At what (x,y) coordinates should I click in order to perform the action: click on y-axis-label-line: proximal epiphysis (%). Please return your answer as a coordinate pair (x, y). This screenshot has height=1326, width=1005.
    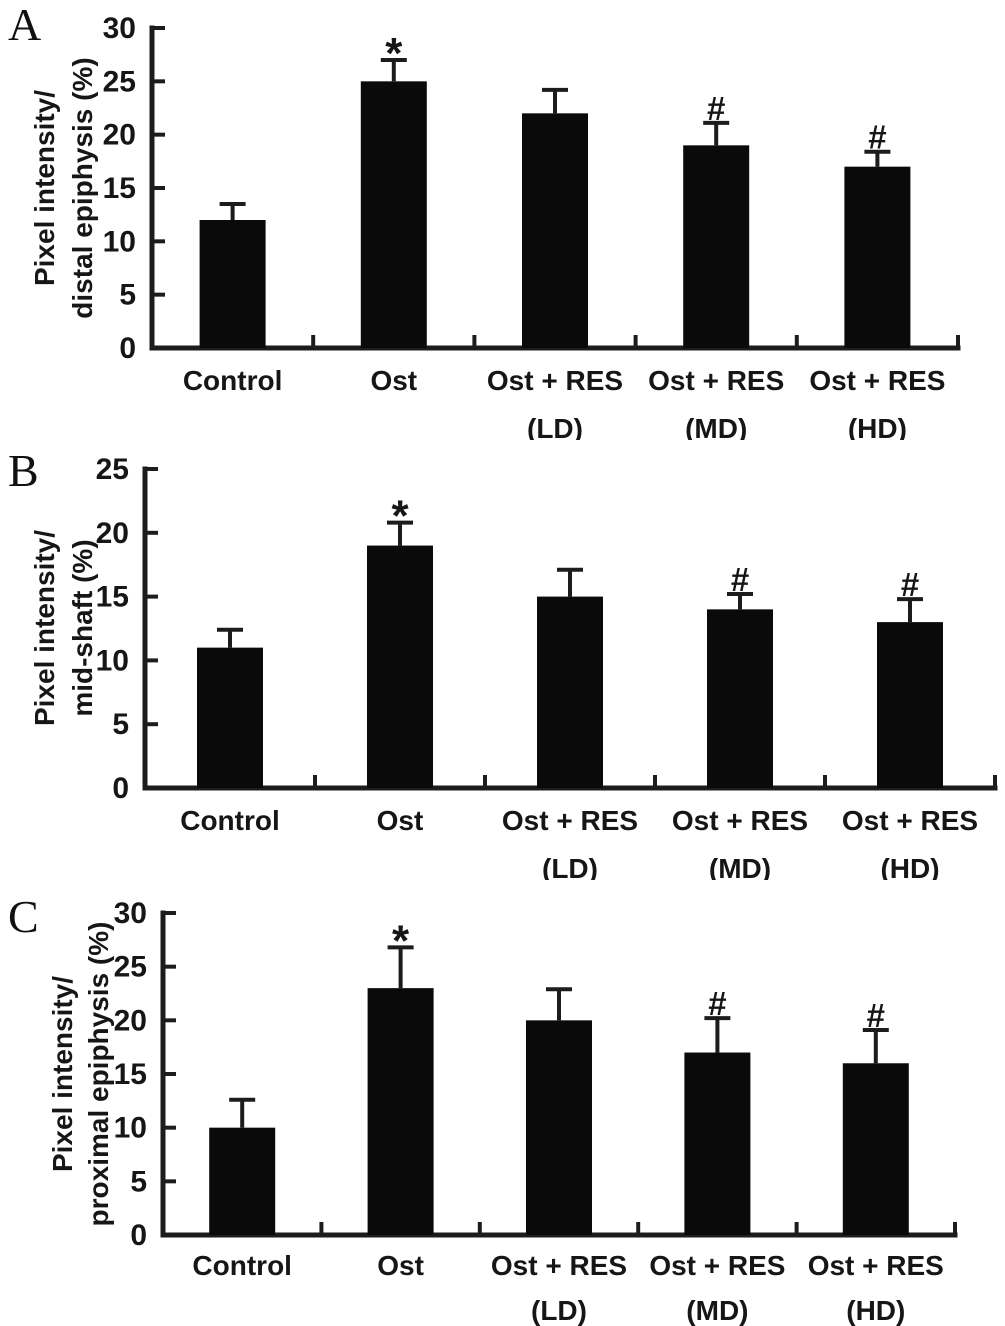
    Looking at the image, I should click on (98, 1074).